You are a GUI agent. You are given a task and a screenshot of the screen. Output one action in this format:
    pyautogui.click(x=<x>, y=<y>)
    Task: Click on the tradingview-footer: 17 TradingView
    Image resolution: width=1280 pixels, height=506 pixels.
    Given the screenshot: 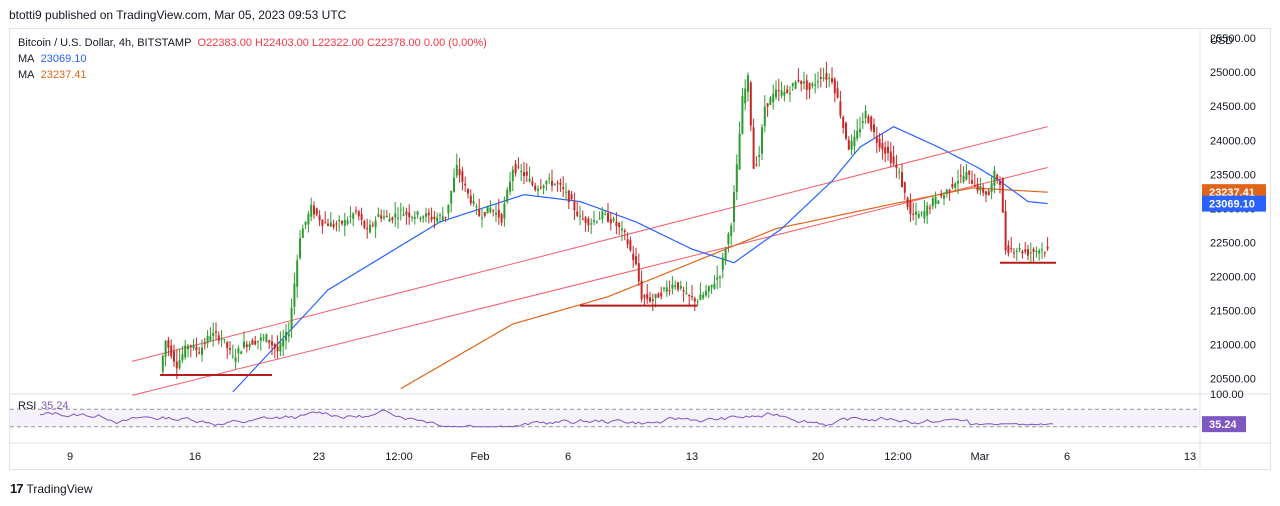 What is the action you would take?
    pyautogui.click(x=51, y=488)
    